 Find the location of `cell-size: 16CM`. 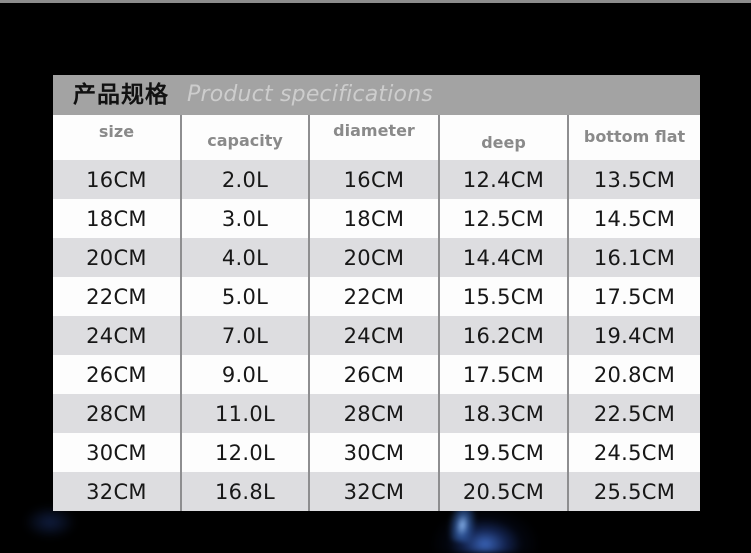

cell-size: 16CM is located at coordinates (116, 179).